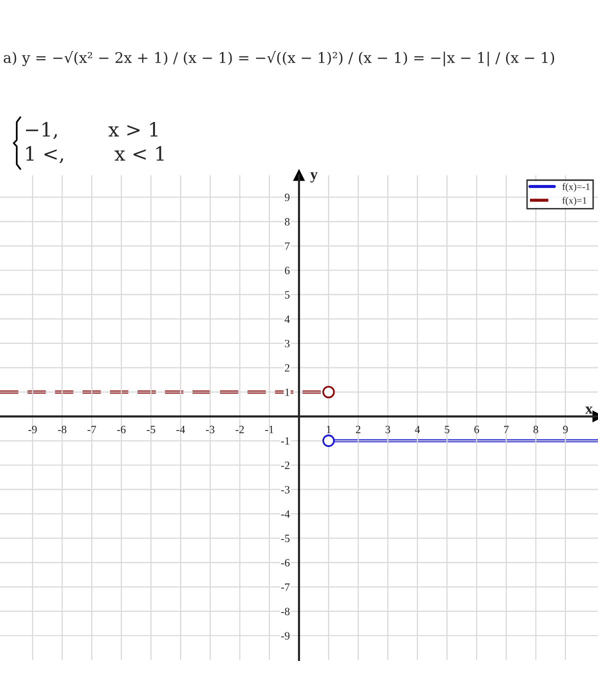 This screenshot has width=598, height=690. Describe the element at coordinates (477, 430) in the screenshot. I see `x-tick-label: 6` at that location.